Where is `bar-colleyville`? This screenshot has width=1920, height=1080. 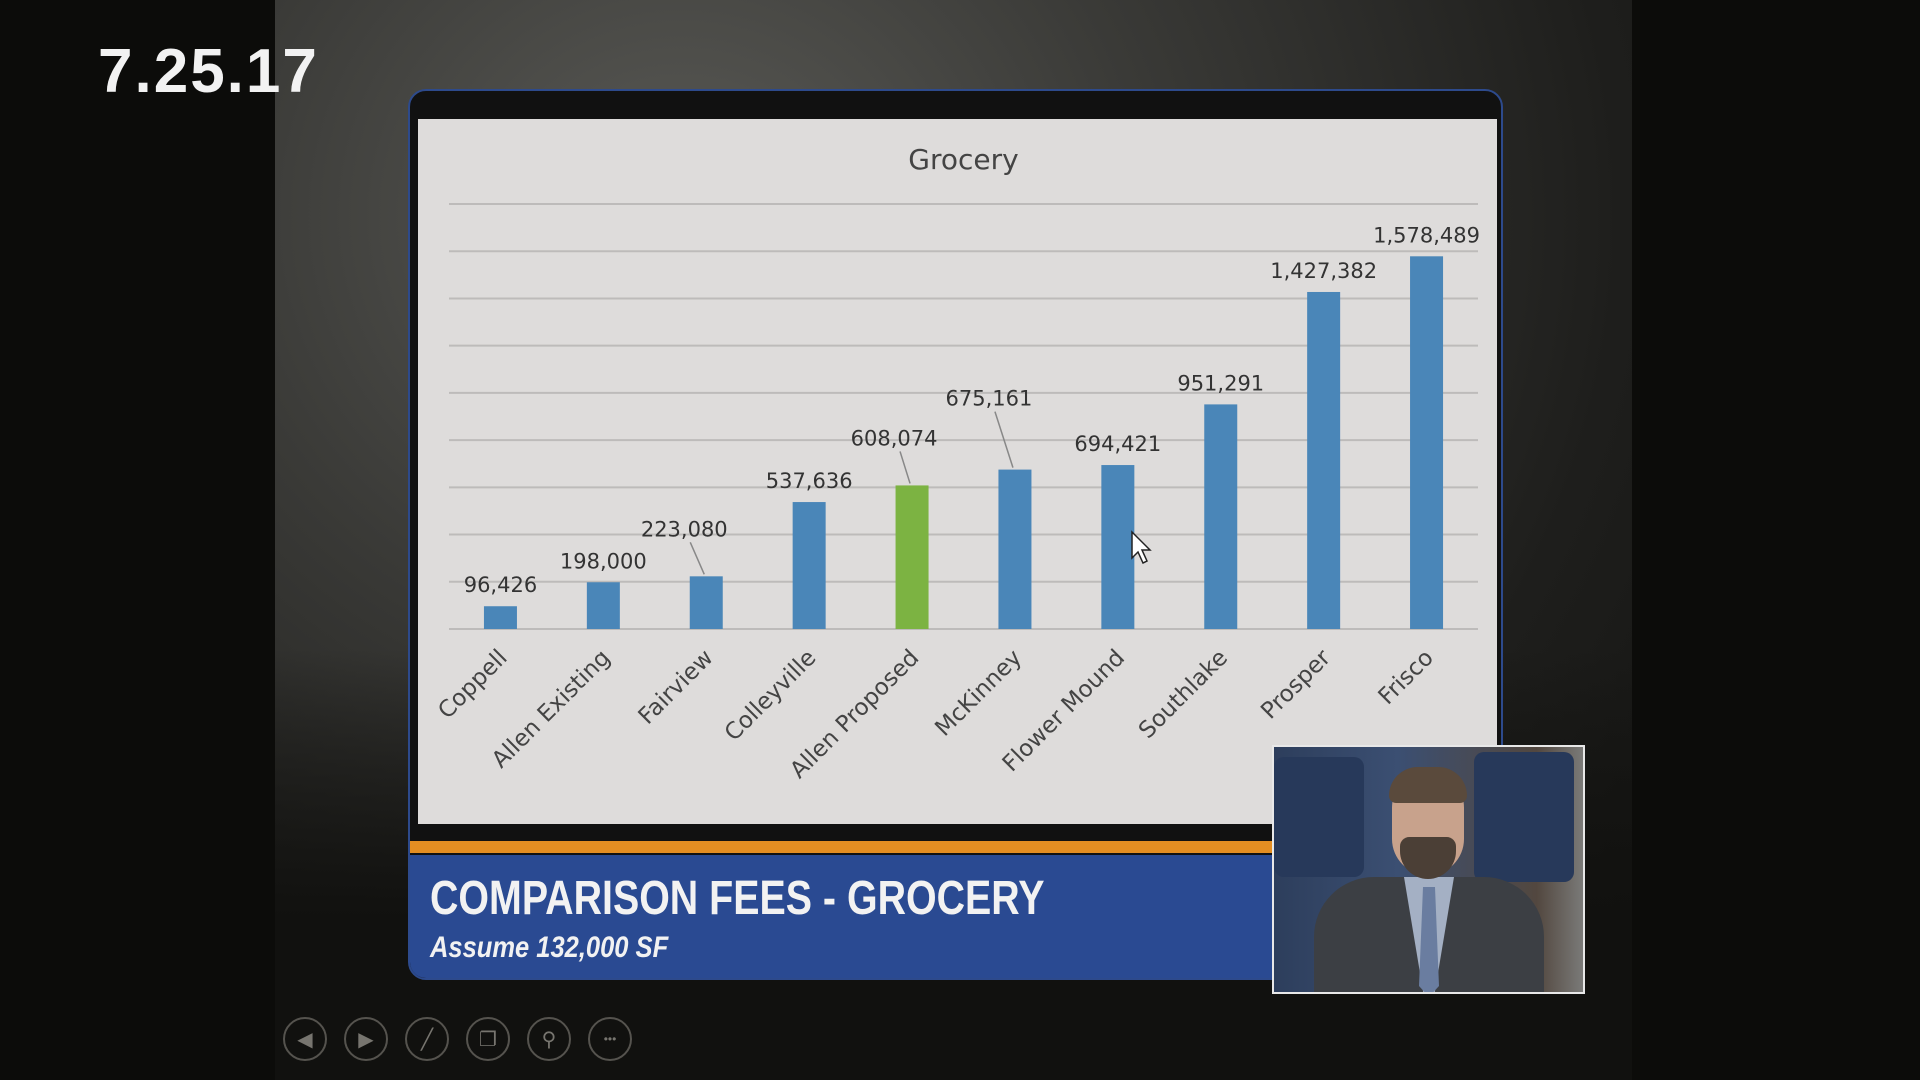
bar-colleyville is located at coordinates (809, 565).